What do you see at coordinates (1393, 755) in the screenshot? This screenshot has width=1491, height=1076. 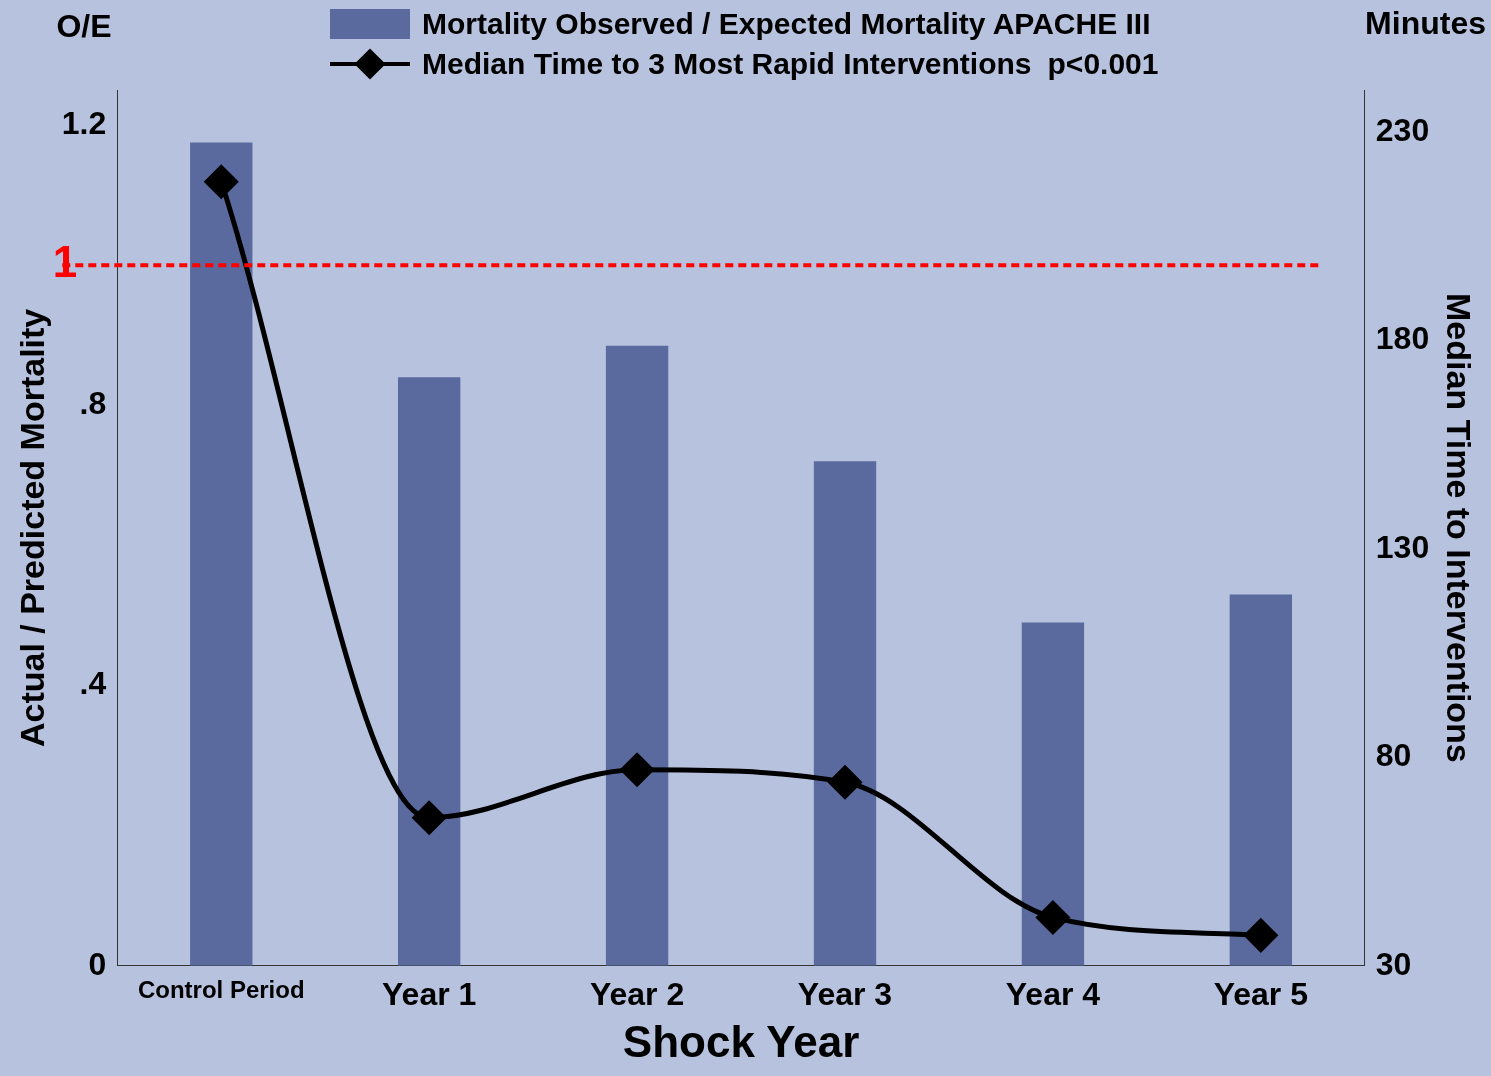 I see `y2-tick-label: 80` at bounding box center [1393, 755].